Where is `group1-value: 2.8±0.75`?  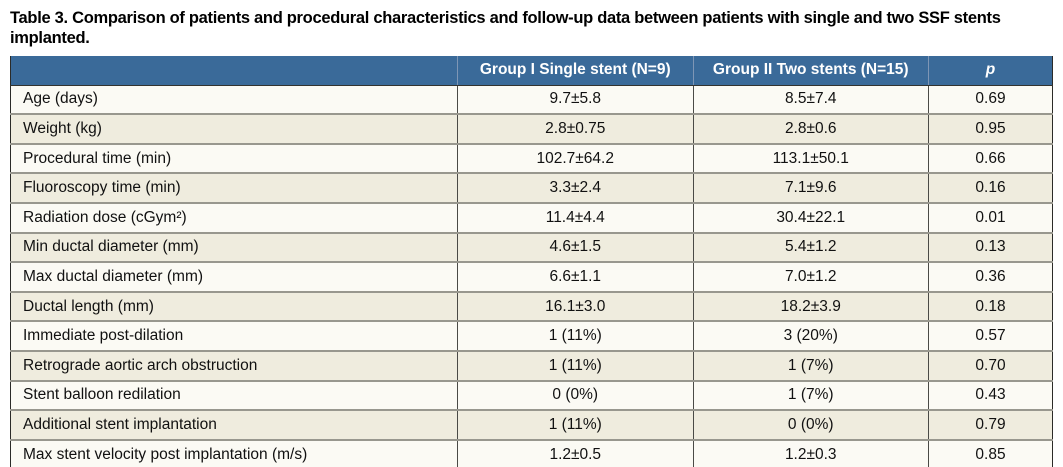
group1-value: 2.8±0.75 is located at coordinates (575, 128).